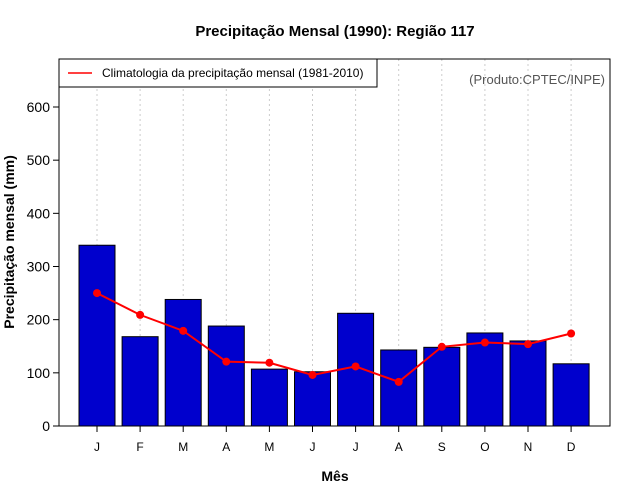 The image size is (640, 500). I want to click on legend-box, so click(218, 73).